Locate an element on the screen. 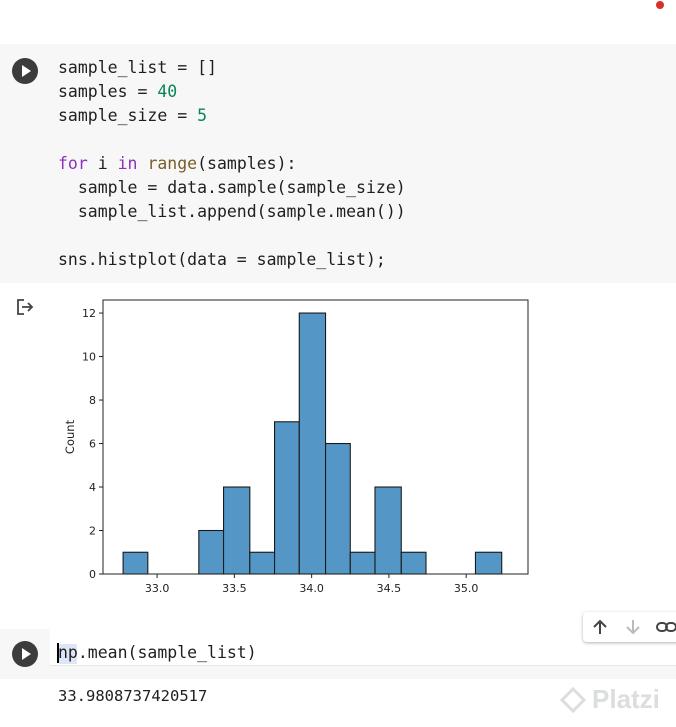  output-menu-icon is located at coordinates (26, 309).